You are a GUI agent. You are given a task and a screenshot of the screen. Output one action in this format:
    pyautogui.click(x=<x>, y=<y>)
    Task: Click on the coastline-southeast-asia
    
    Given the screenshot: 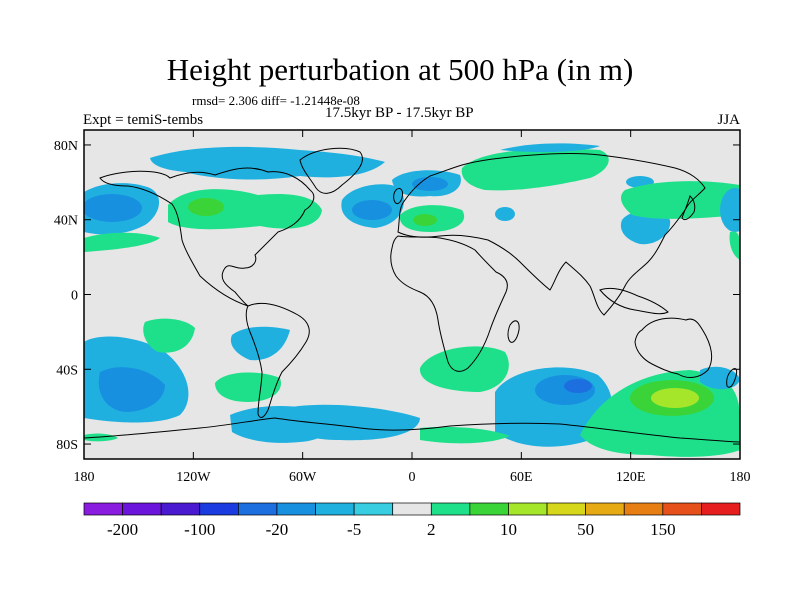 What is the action you would take?
    pyautogui.click(x=634, y=301)
    